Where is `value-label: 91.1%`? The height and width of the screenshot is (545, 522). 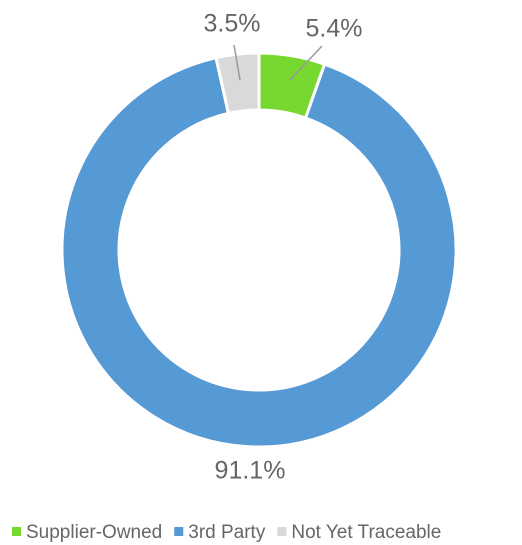
value-label: 91.1% is located at coordinates (250, 471).